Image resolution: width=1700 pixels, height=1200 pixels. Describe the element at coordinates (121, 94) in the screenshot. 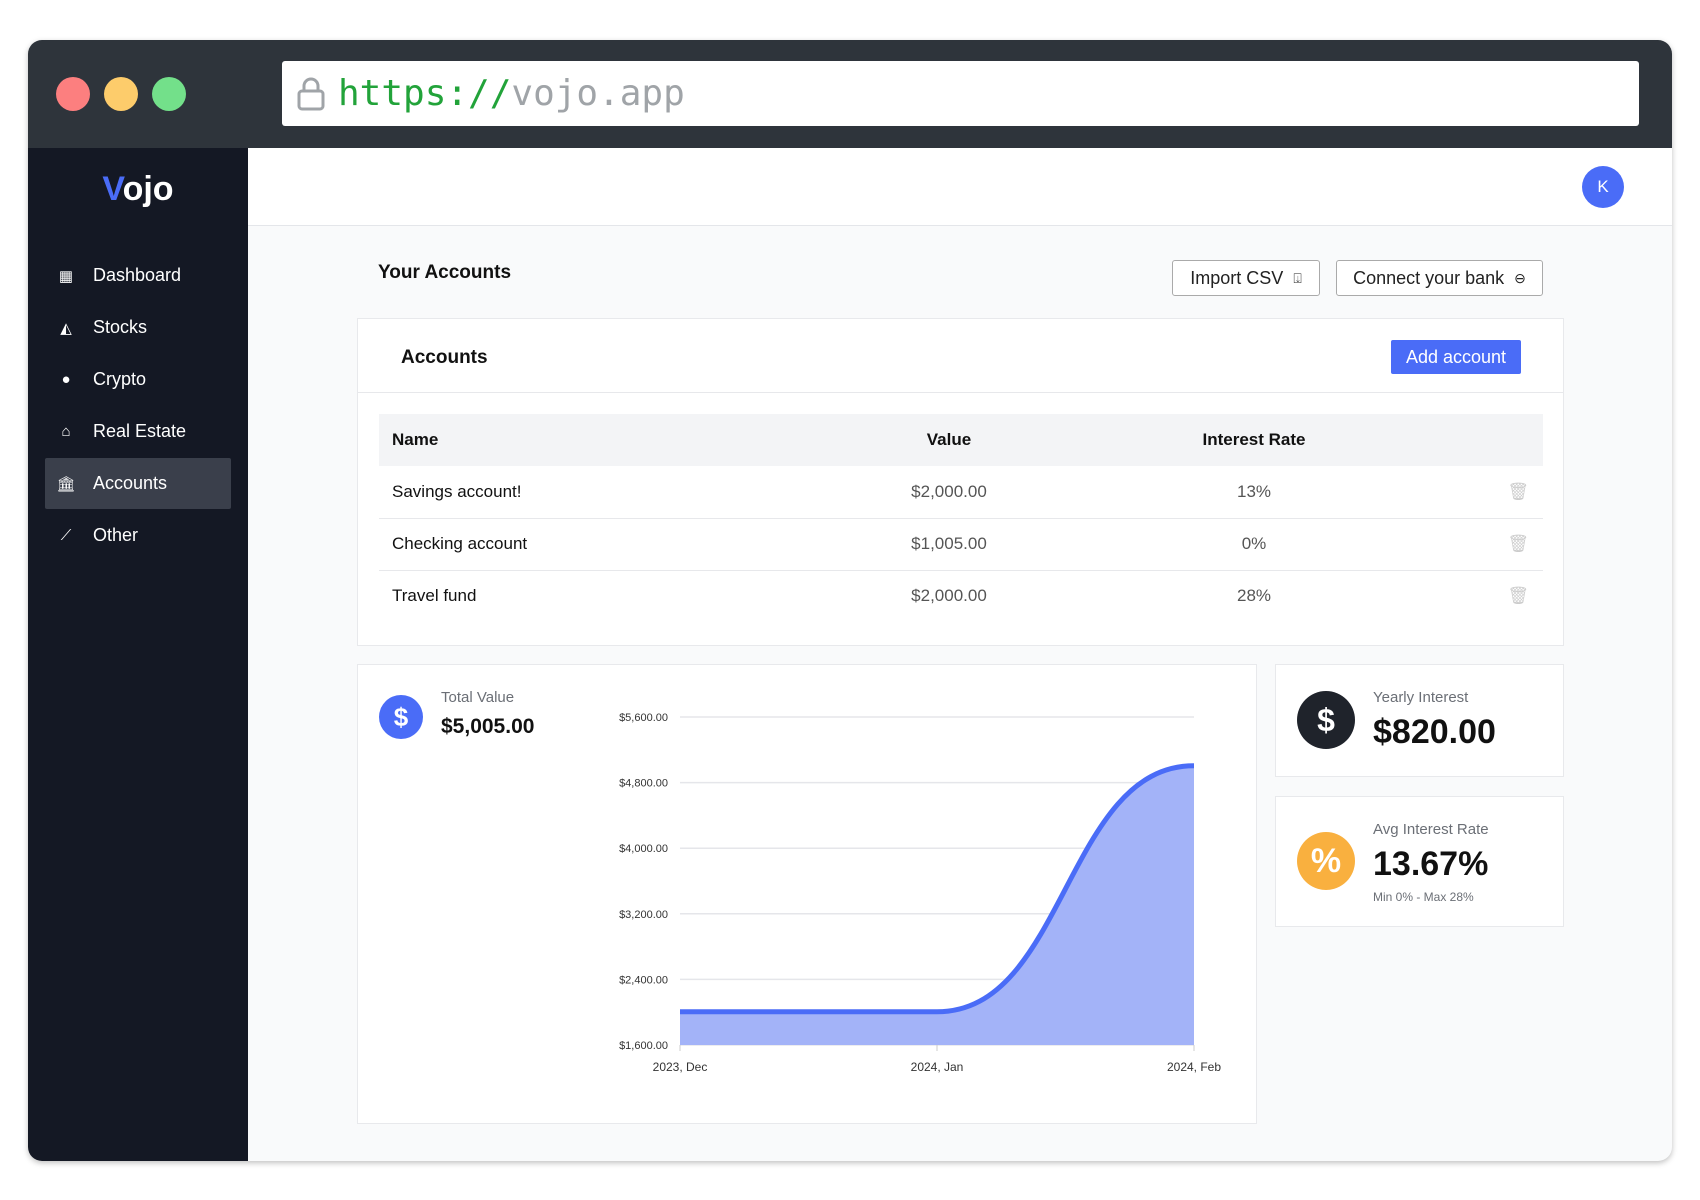

I see `minimize-window-button` at that location.